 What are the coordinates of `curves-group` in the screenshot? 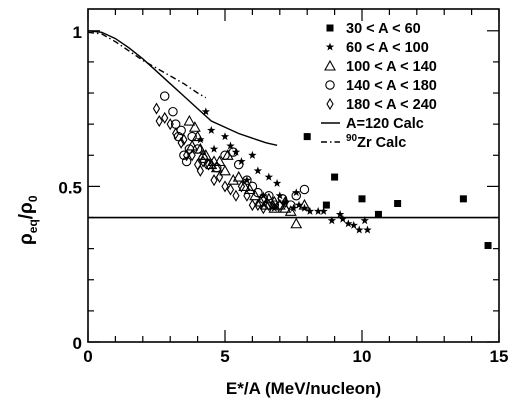 It's located at (182, 88).